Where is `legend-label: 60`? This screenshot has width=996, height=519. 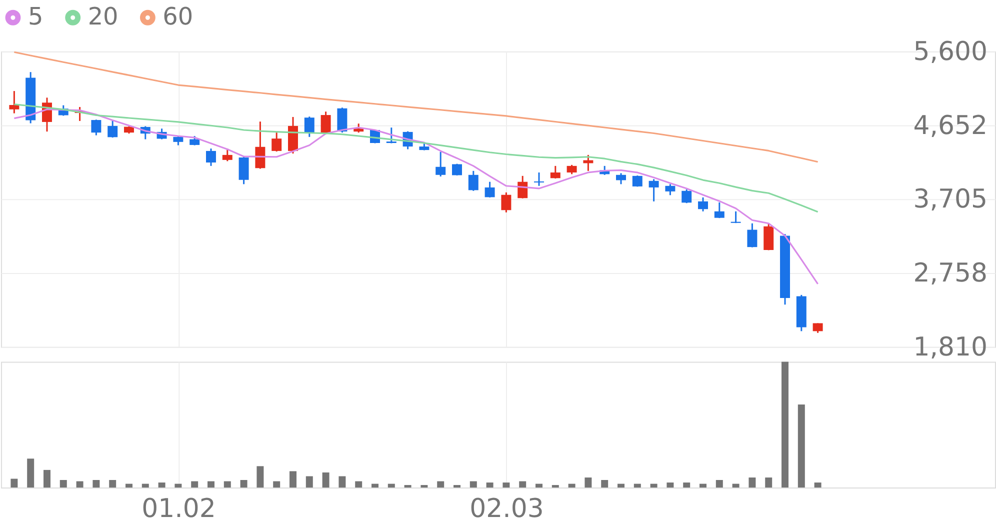
legend-label: 60 is located at coordinates (178, 16).